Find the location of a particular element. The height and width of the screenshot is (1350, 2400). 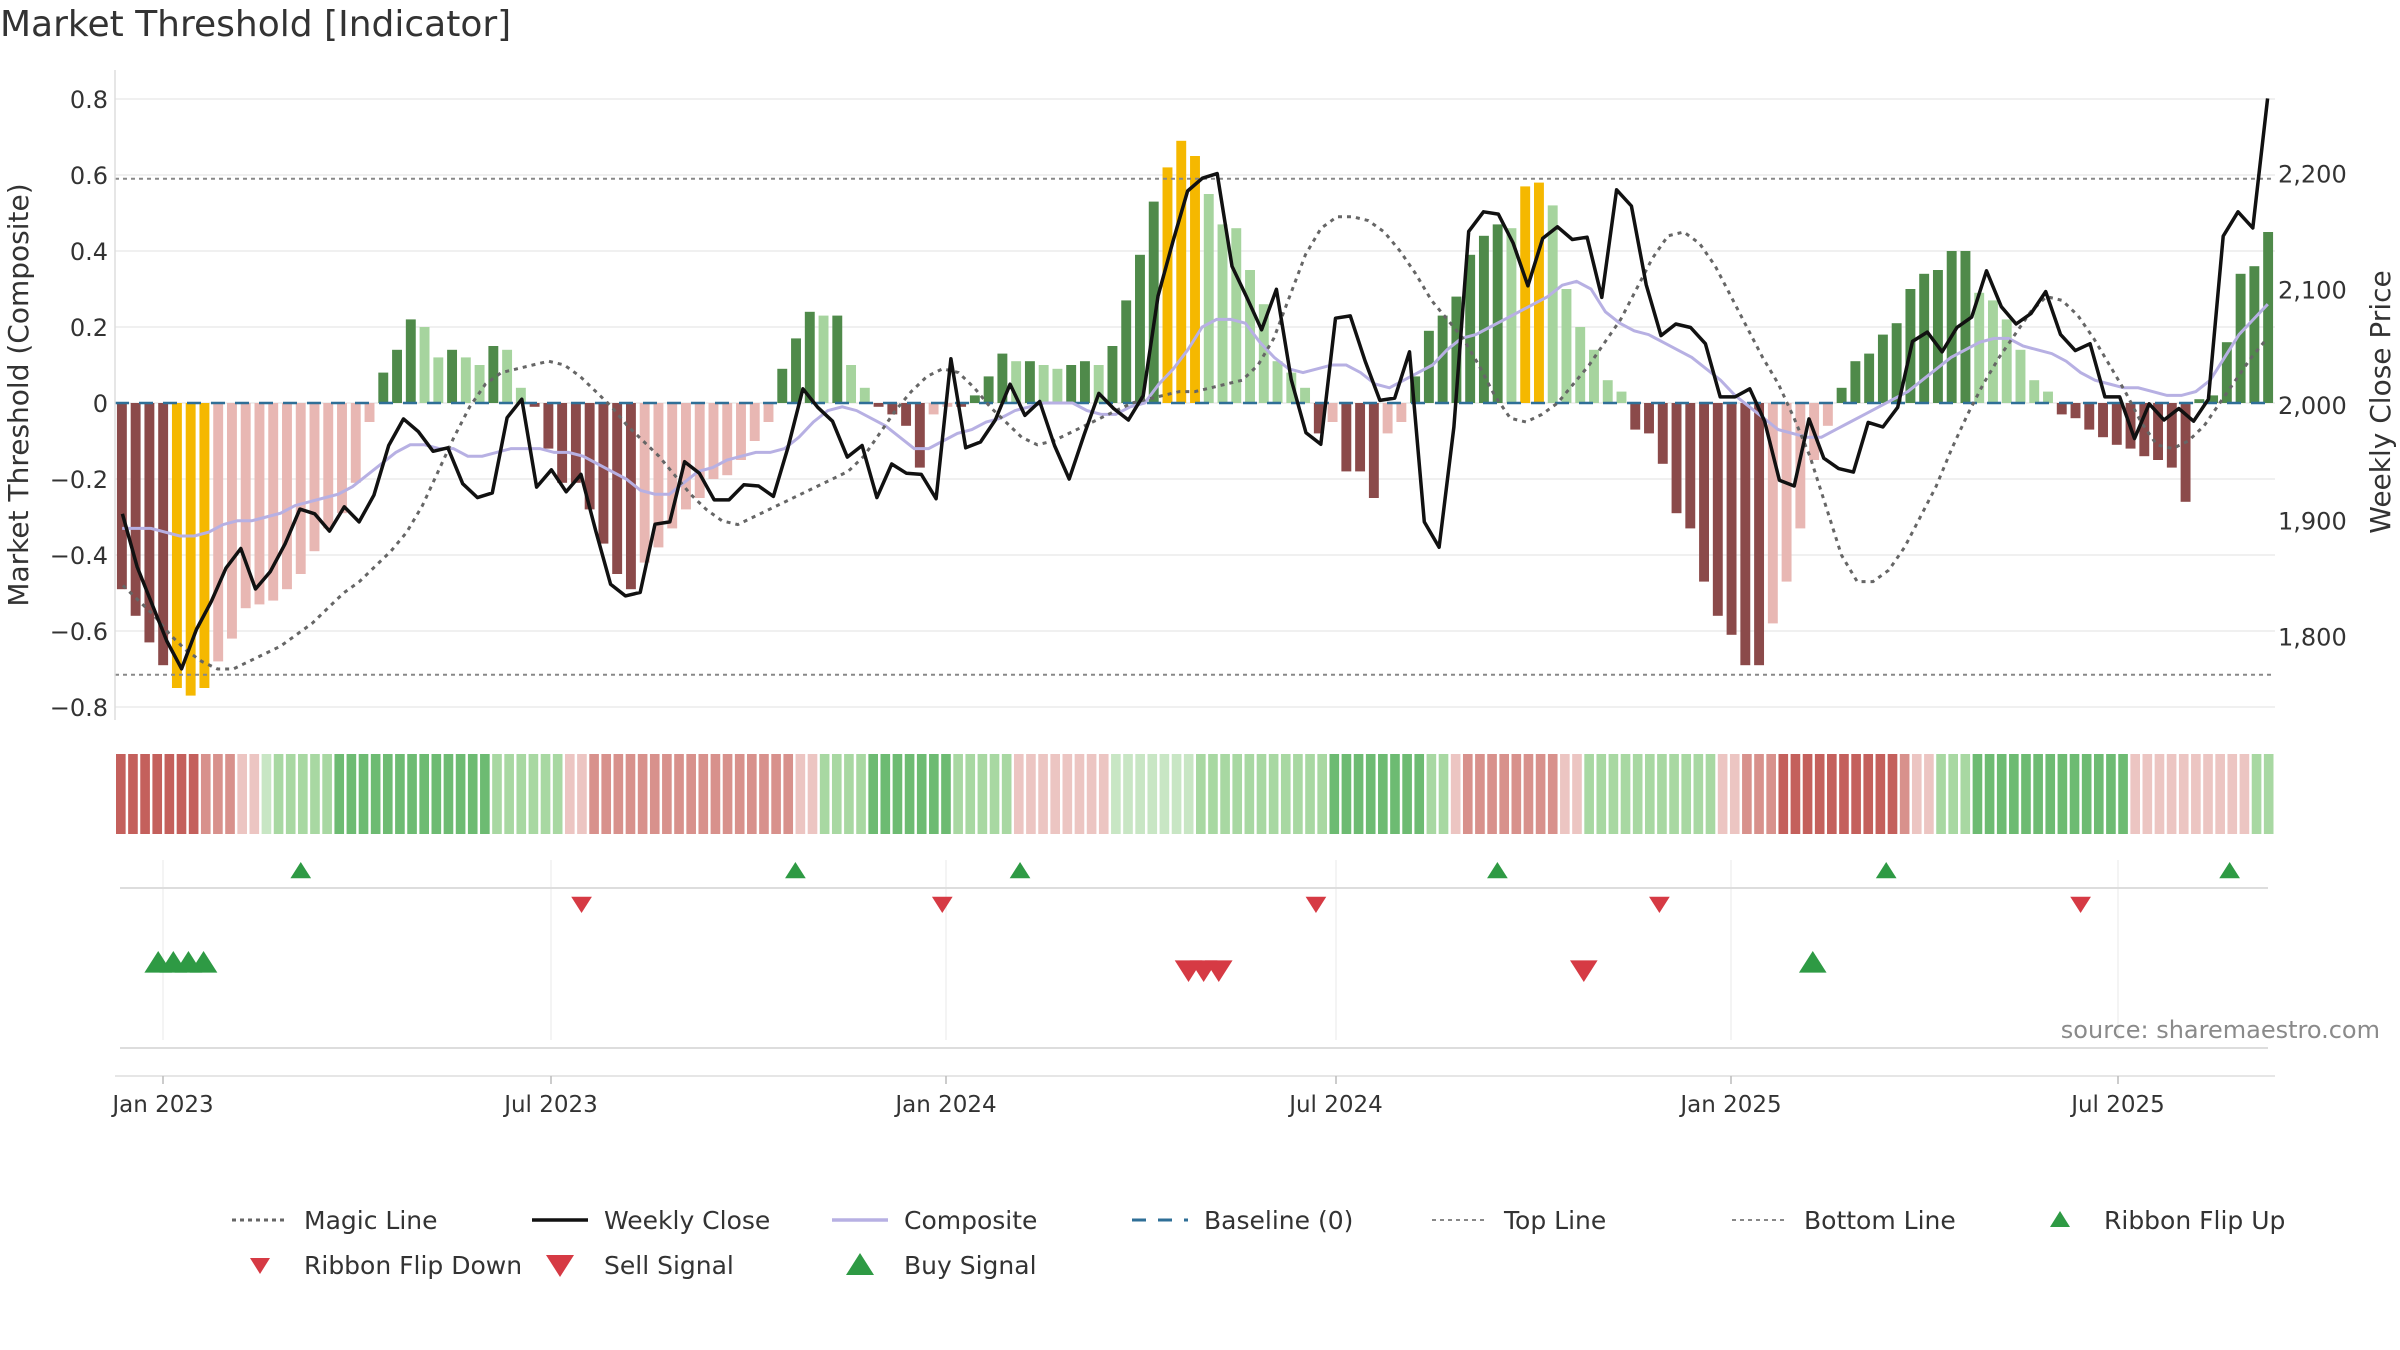

chart-title: Market Threshold [Indicator] is located at coordinates (256, 24).